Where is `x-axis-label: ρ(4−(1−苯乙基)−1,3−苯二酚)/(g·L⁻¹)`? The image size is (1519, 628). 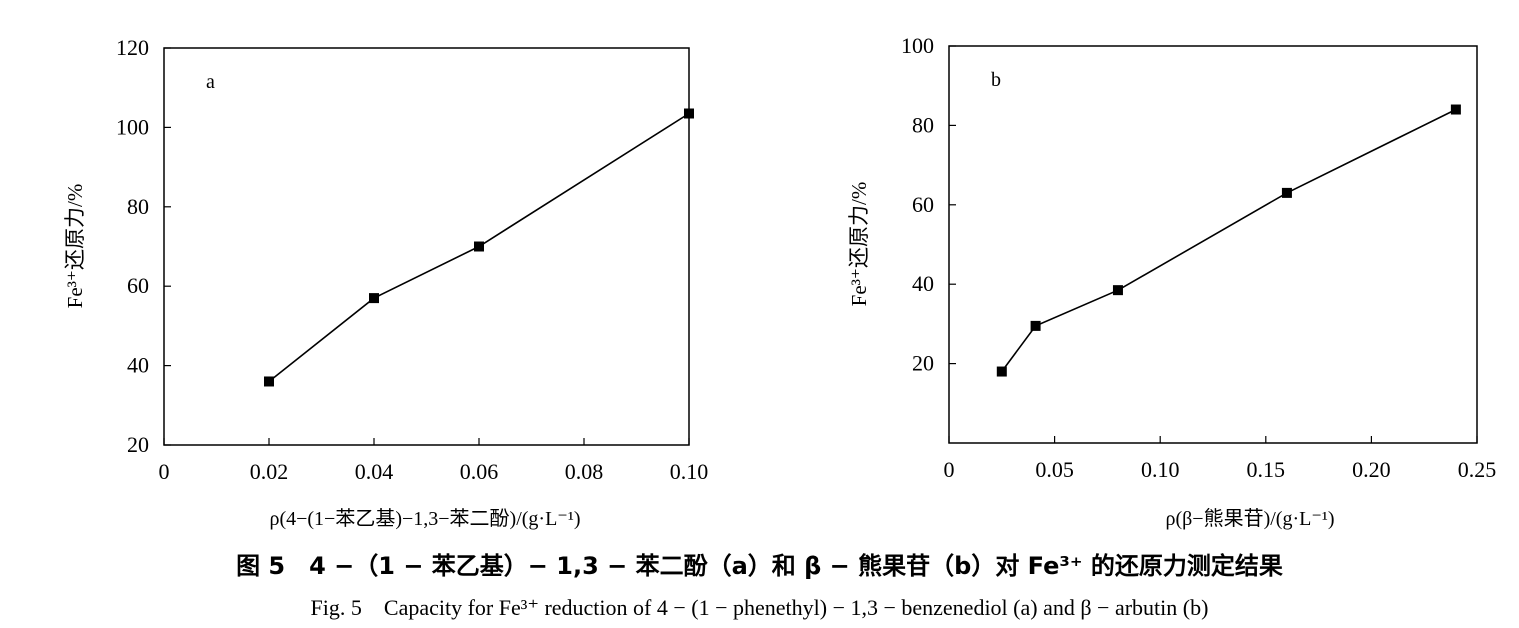
x-axis-label: ρ(4−(1−苯乙基)−1,3−苯二酚)/(g·L⁻¹) is located at coordinates (424, 518).